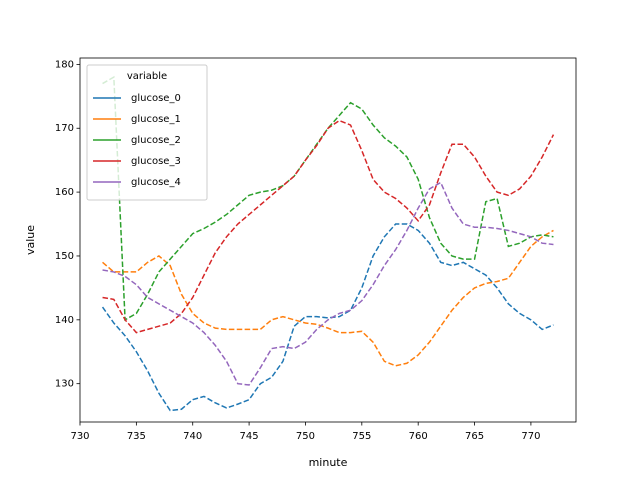 The image size is (640, 480). I want to click on legend-label: glucose_0, so click(156, 98).